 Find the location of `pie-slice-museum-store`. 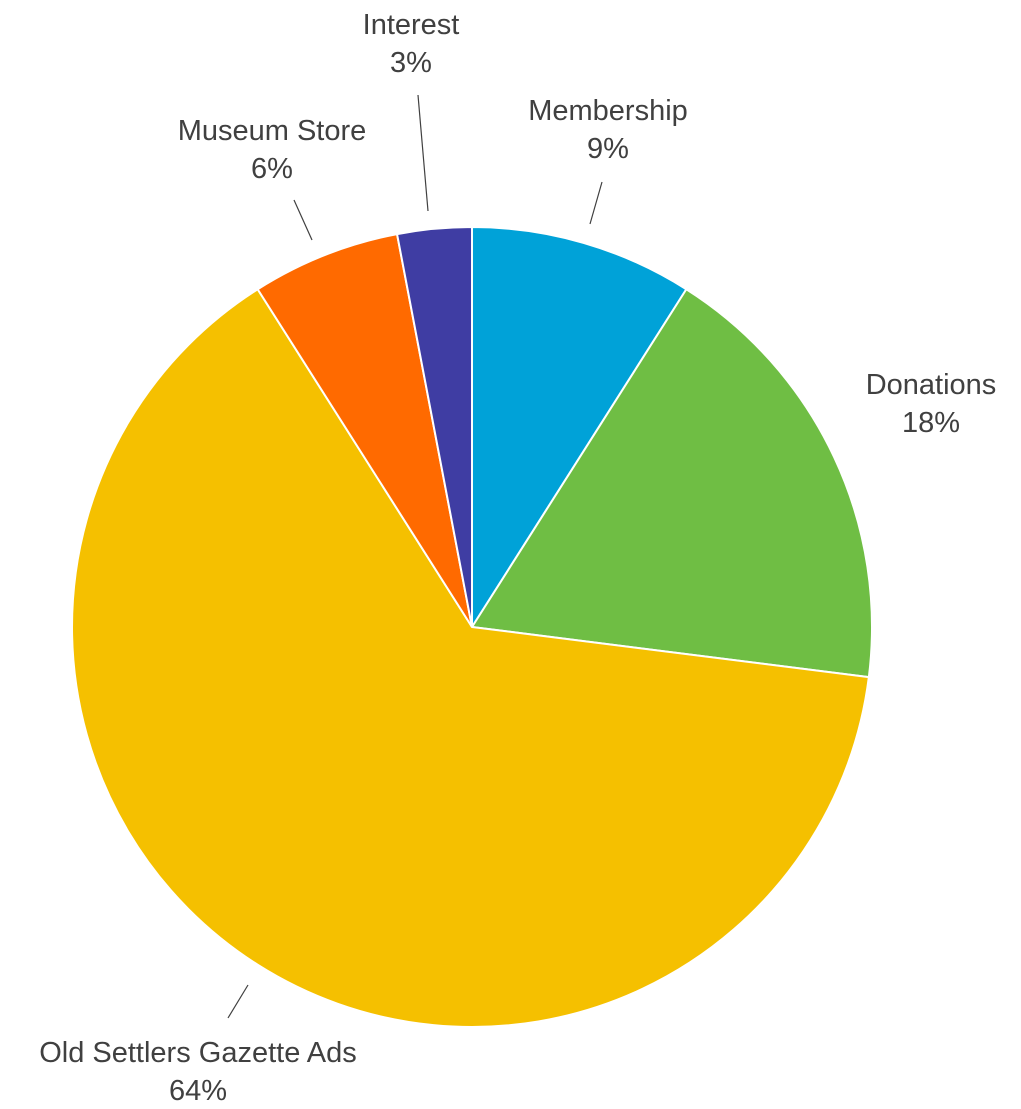

pie-slice-museum-store is located at coordinates (364, 430).